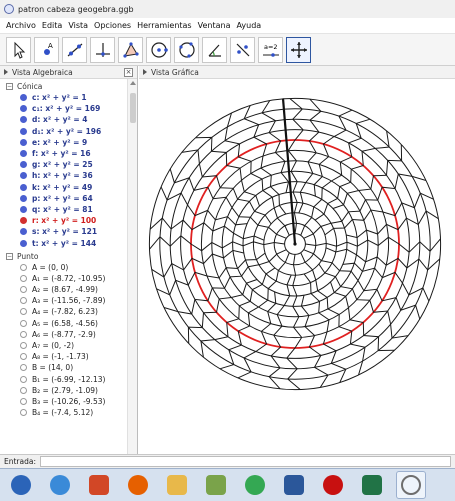 The image size is (455, 501). What do you see at coordinates (164, 25) in the screenshot?
I see `menu-herramientas: Herramientas` at bounding box center [164, 25].